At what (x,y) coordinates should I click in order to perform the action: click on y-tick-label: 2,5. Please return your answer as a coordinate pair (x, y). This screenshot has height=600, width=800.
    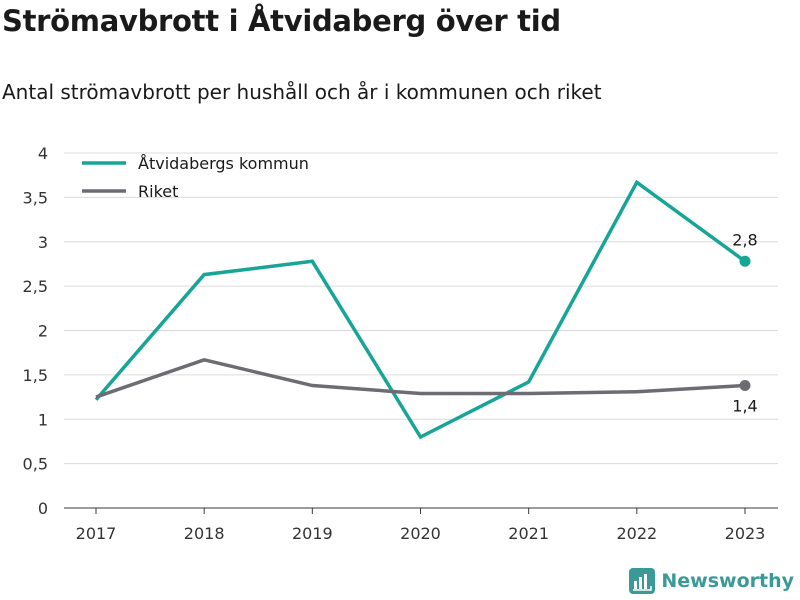
    Looking at the image, I should click on (35, 286).